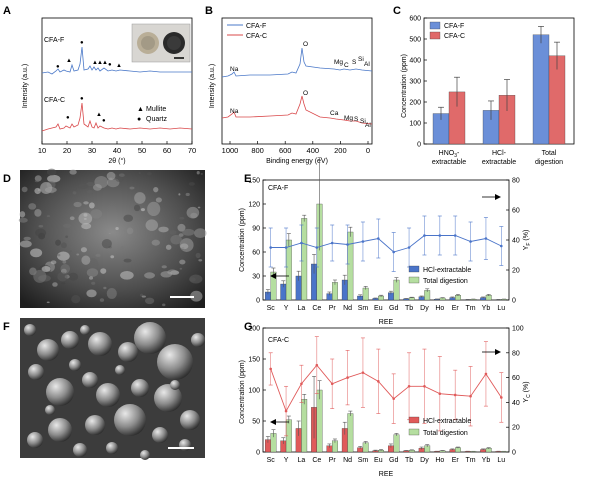  Describe the element at coordinates (333, 308) in the screenshot. I see `x-tick-label: Pr` at that location.